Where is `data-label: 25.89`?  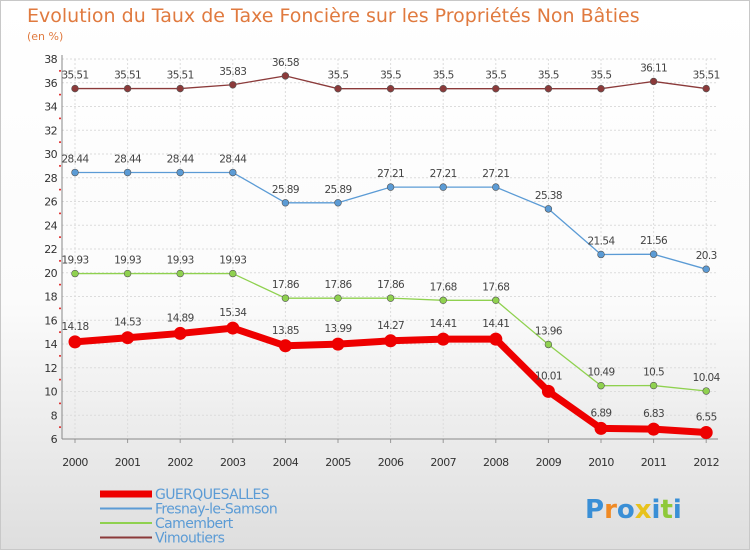
data-label: 25.89 is located at coordinates (337, 190).